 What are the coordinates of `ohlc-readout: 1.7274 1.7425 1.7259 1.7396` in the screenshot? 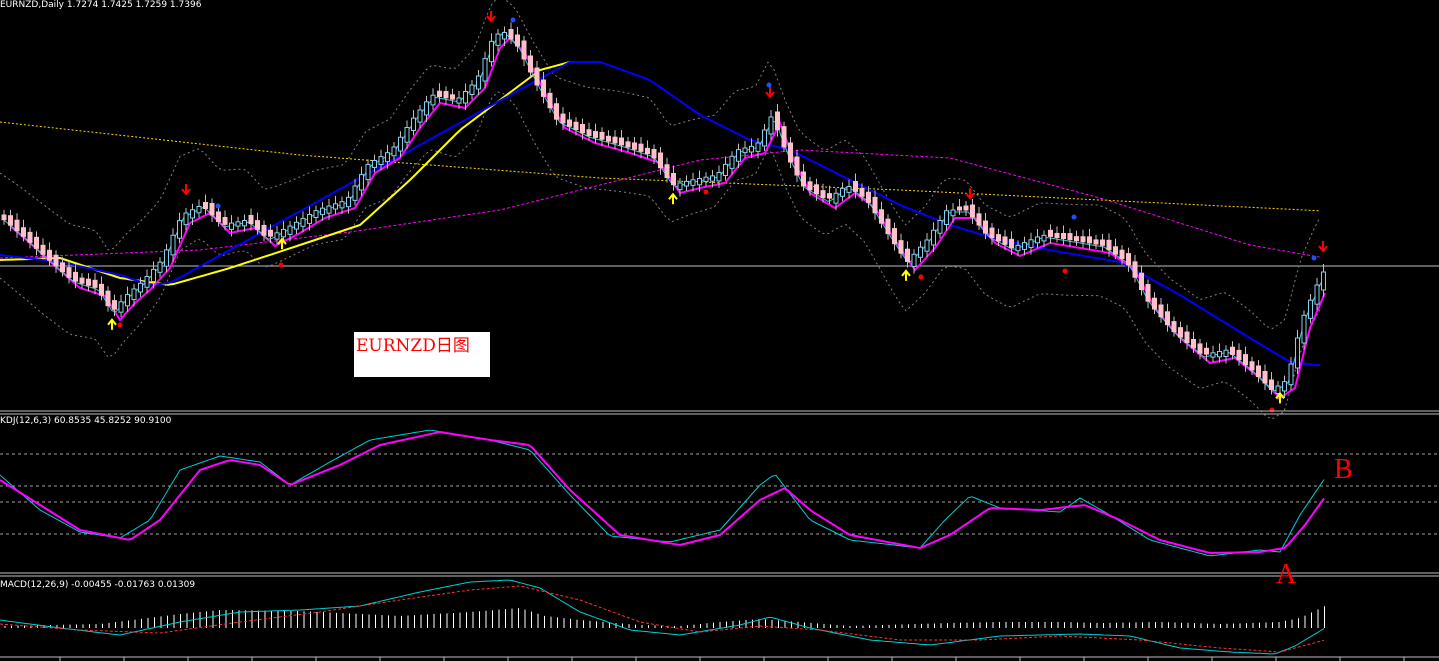 It's located at (134, 5).